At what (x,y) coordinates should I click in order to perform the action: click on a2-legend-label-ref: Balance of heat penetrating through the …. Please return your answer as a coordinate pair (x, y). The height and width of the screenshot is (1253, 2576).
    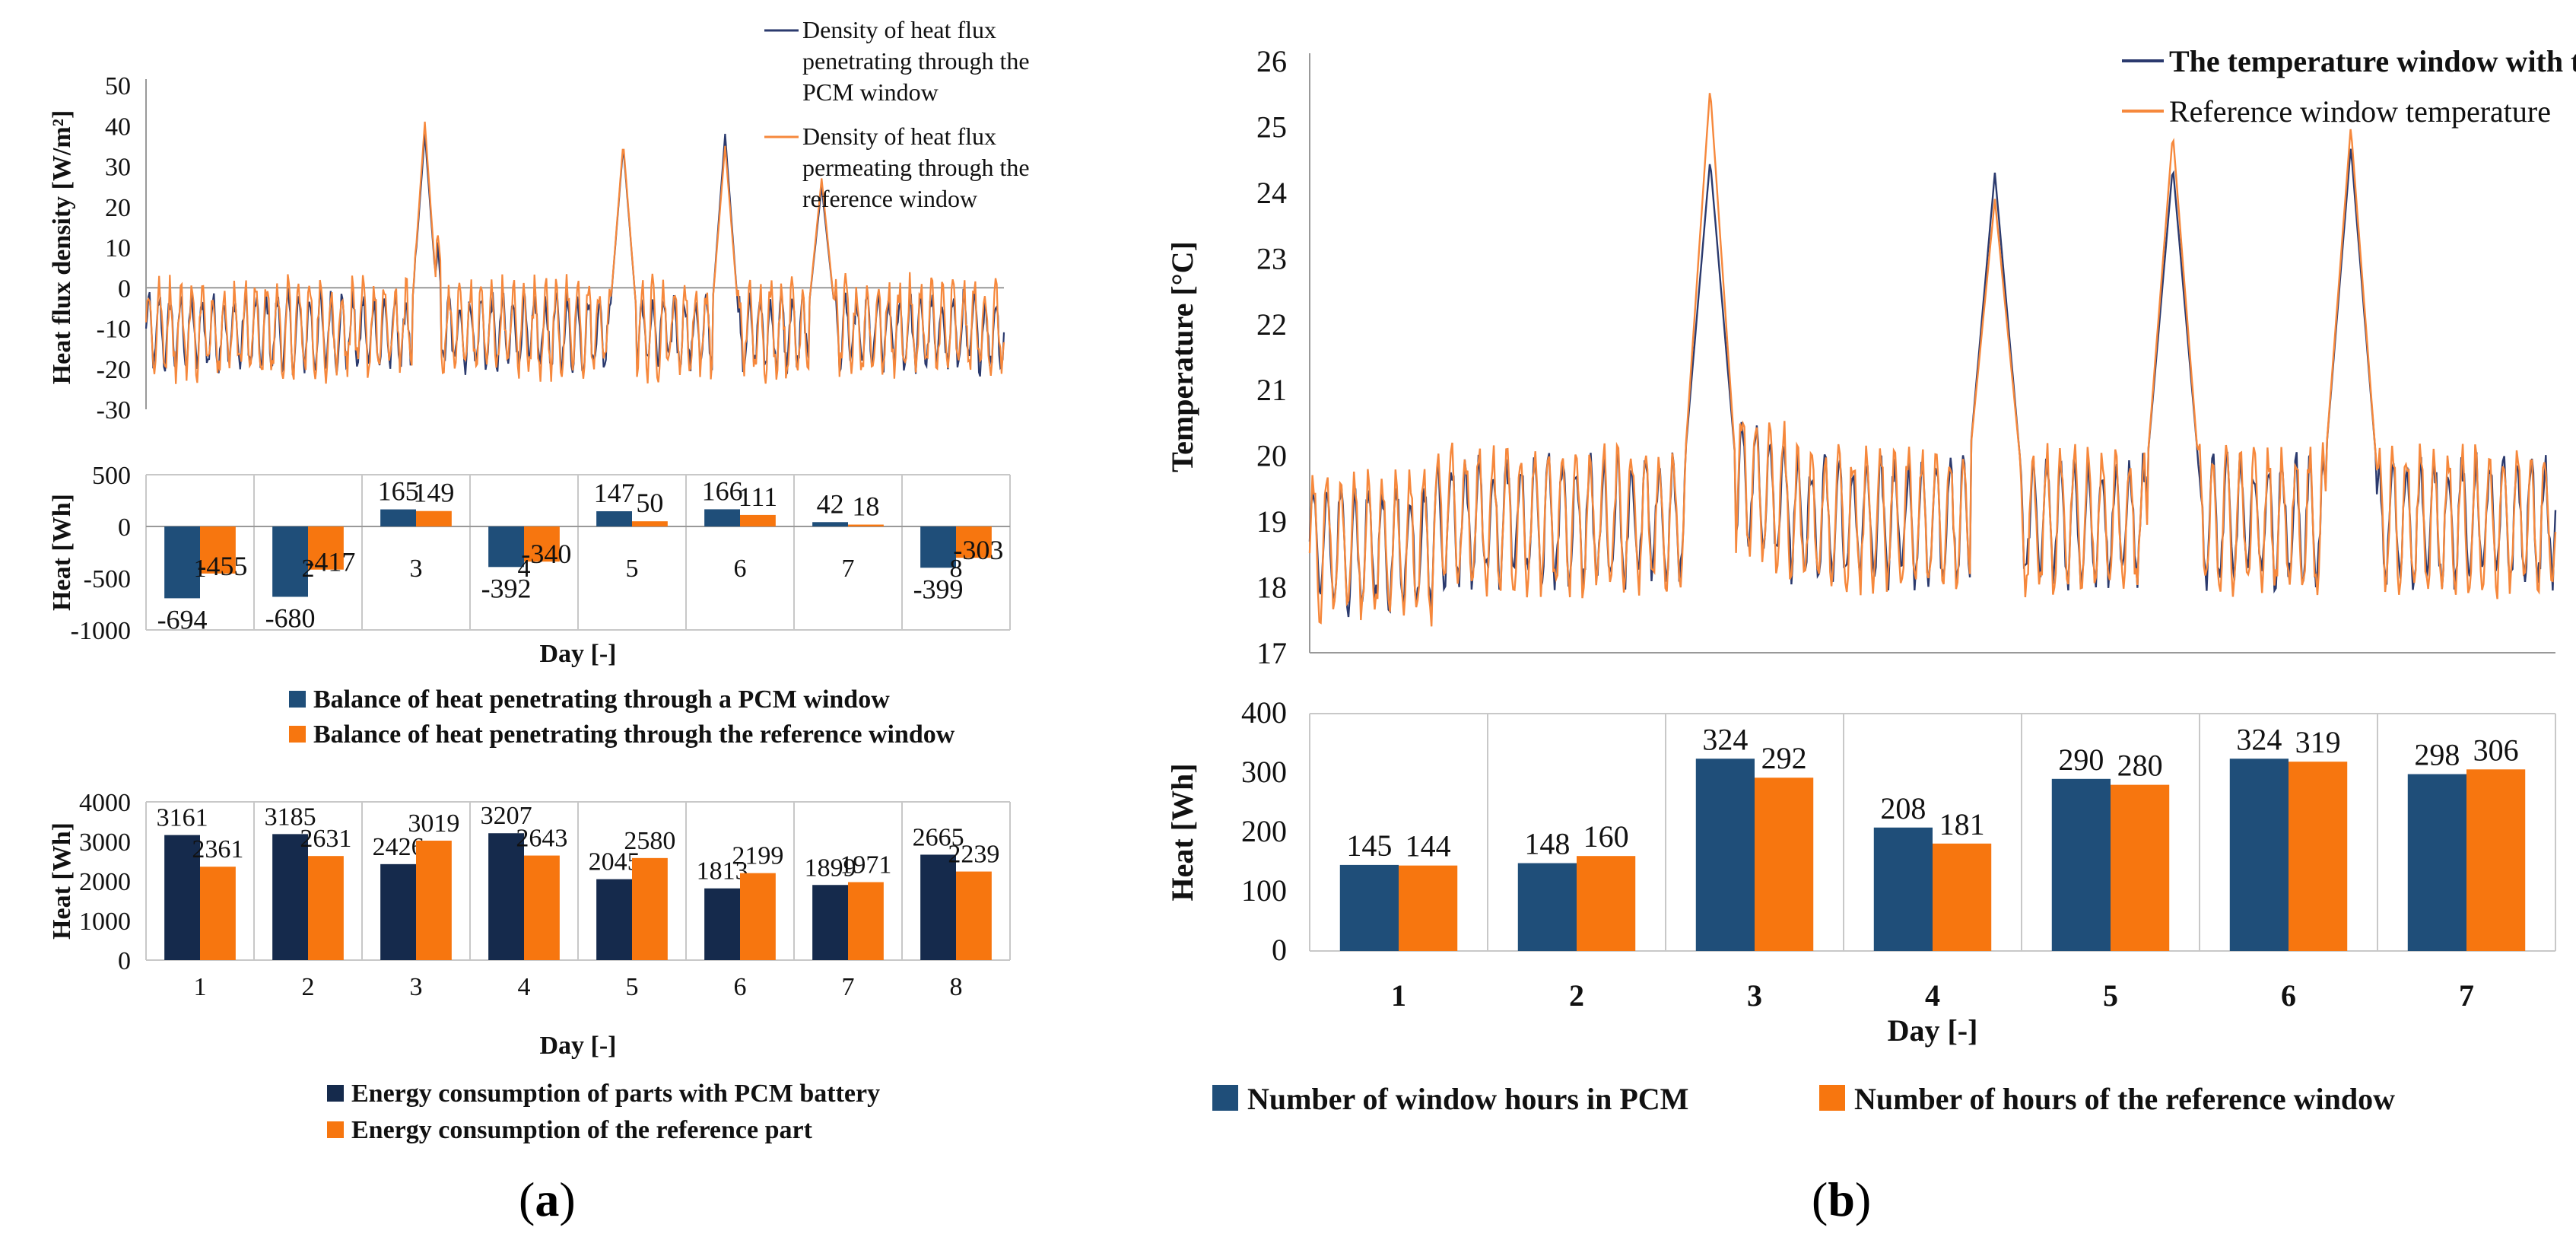
    Looking at the image, I should click on (634, 734).